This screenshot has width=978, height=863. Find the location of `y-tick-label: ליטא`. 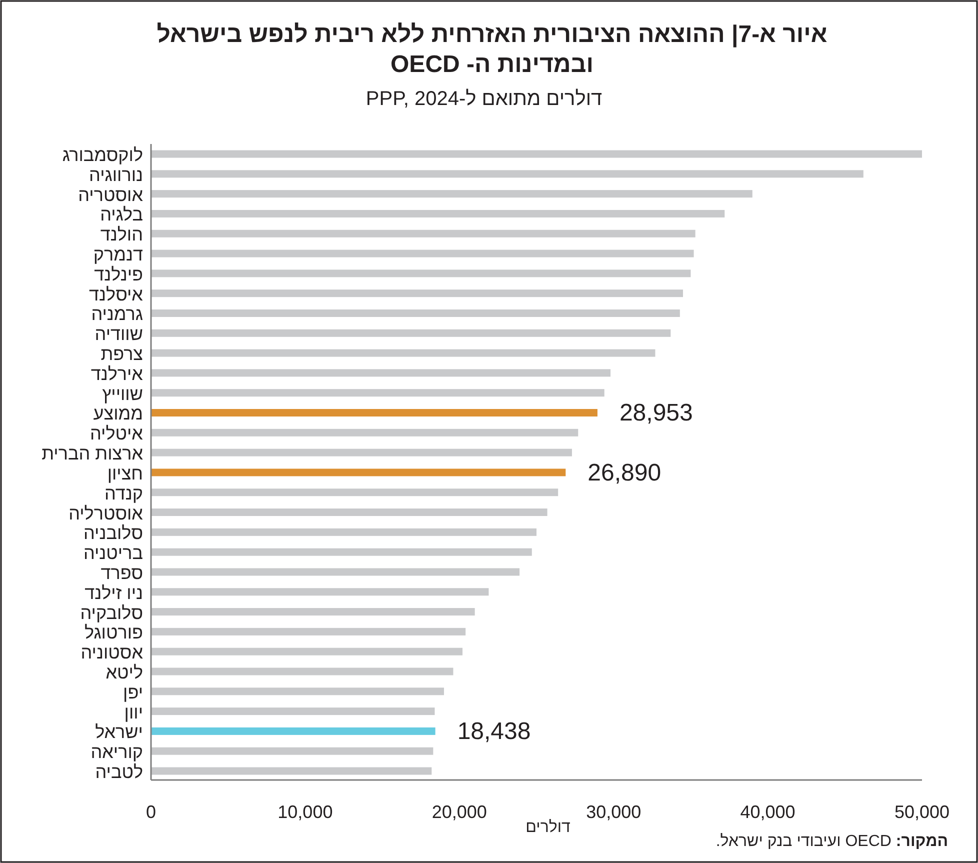

y-tick-label: ליטא is located at coordinates (124, 672).